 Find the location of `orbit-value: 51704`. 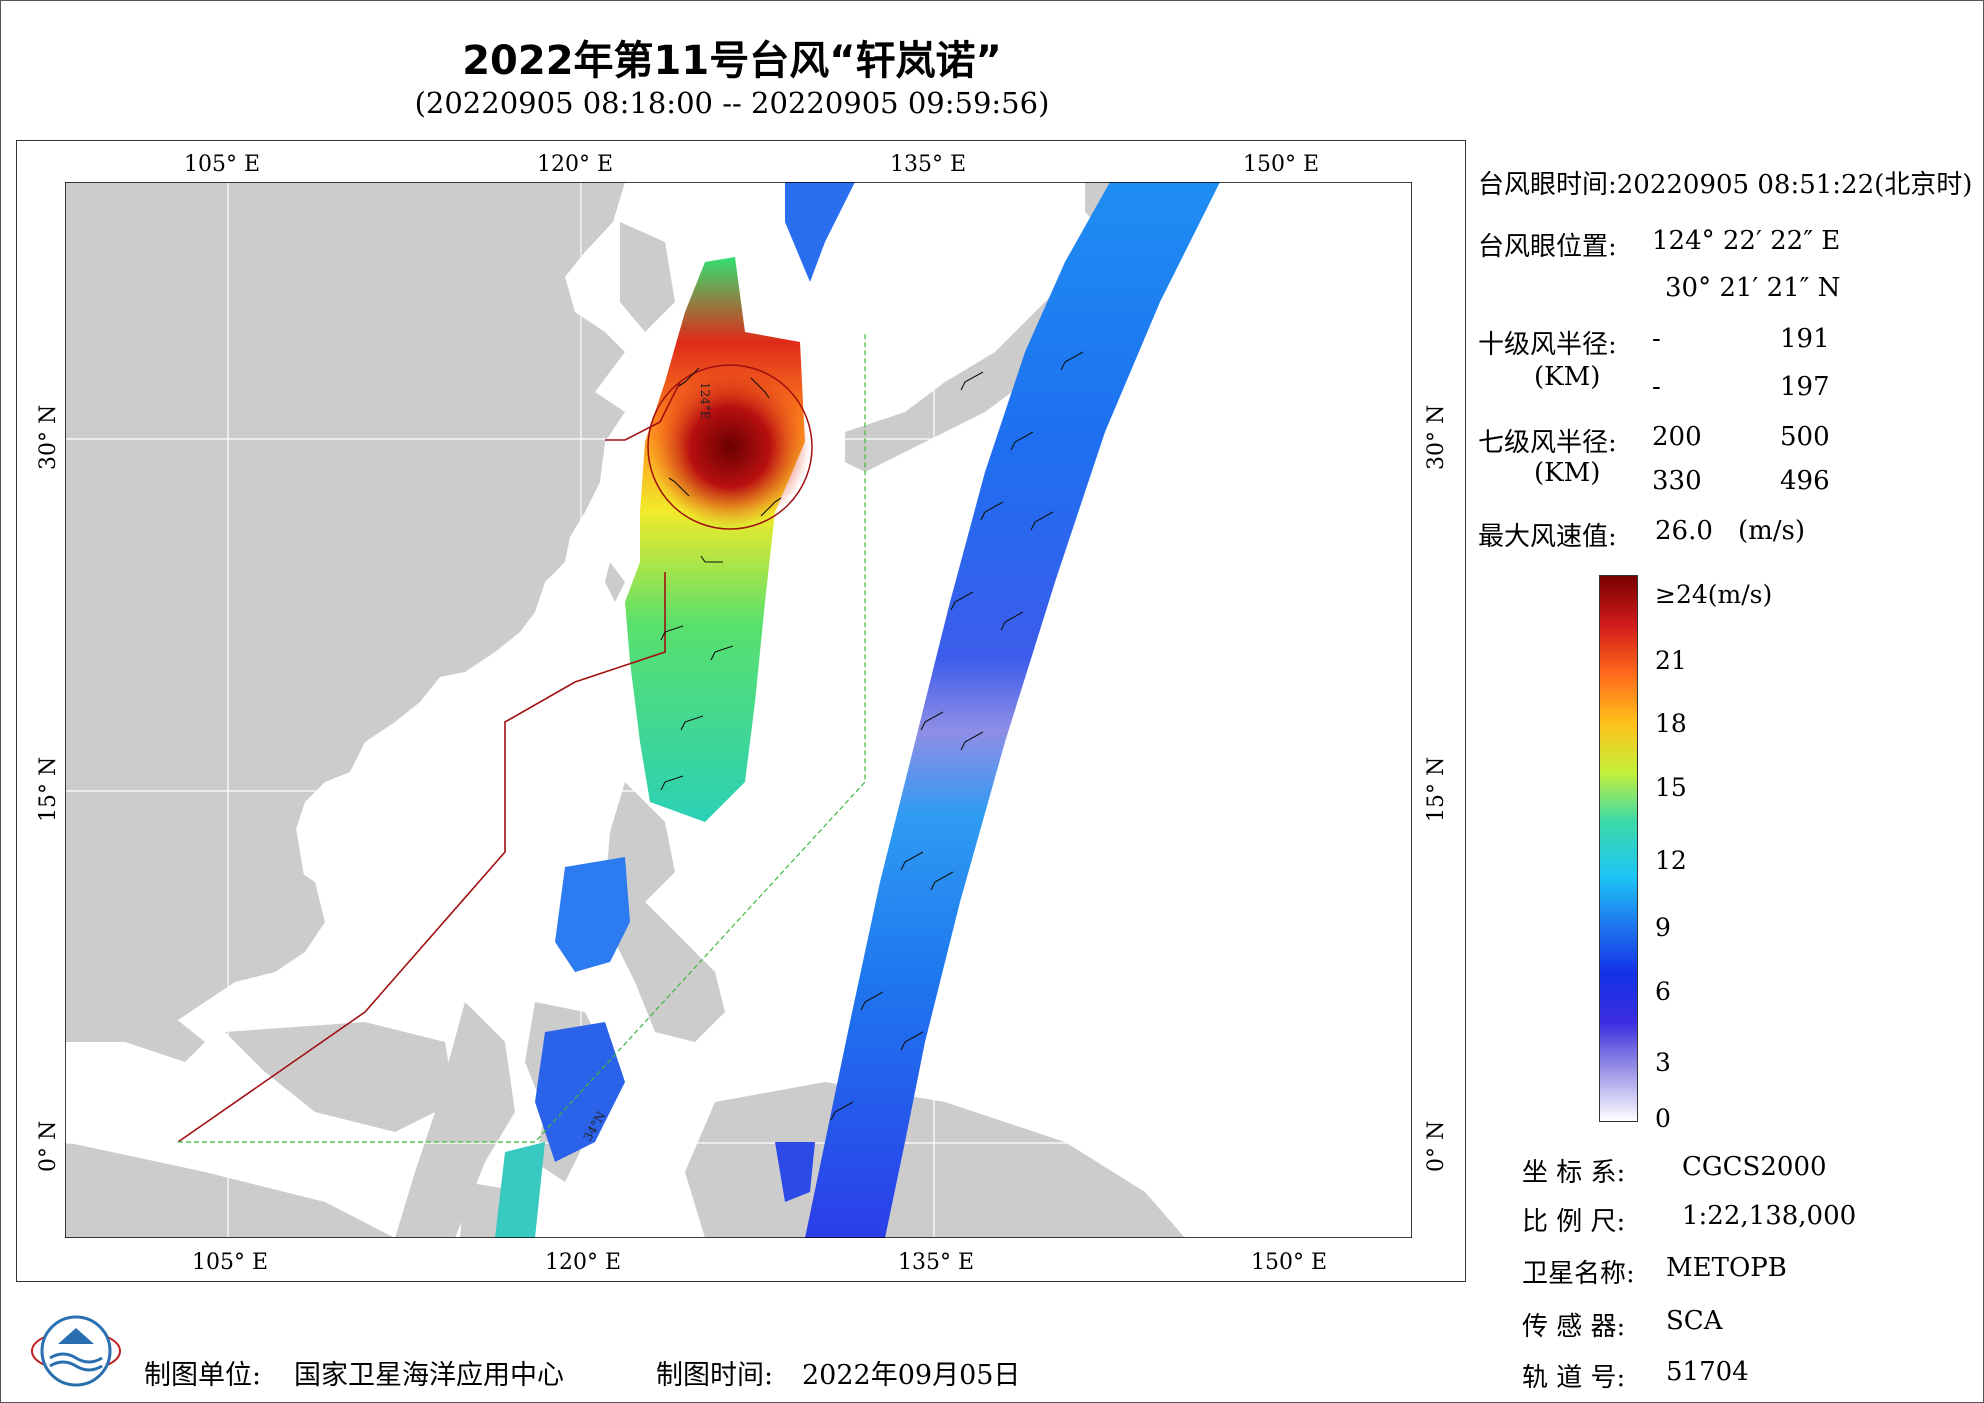

orbit-value: 51704 is located at coordinates (1707, 1372).